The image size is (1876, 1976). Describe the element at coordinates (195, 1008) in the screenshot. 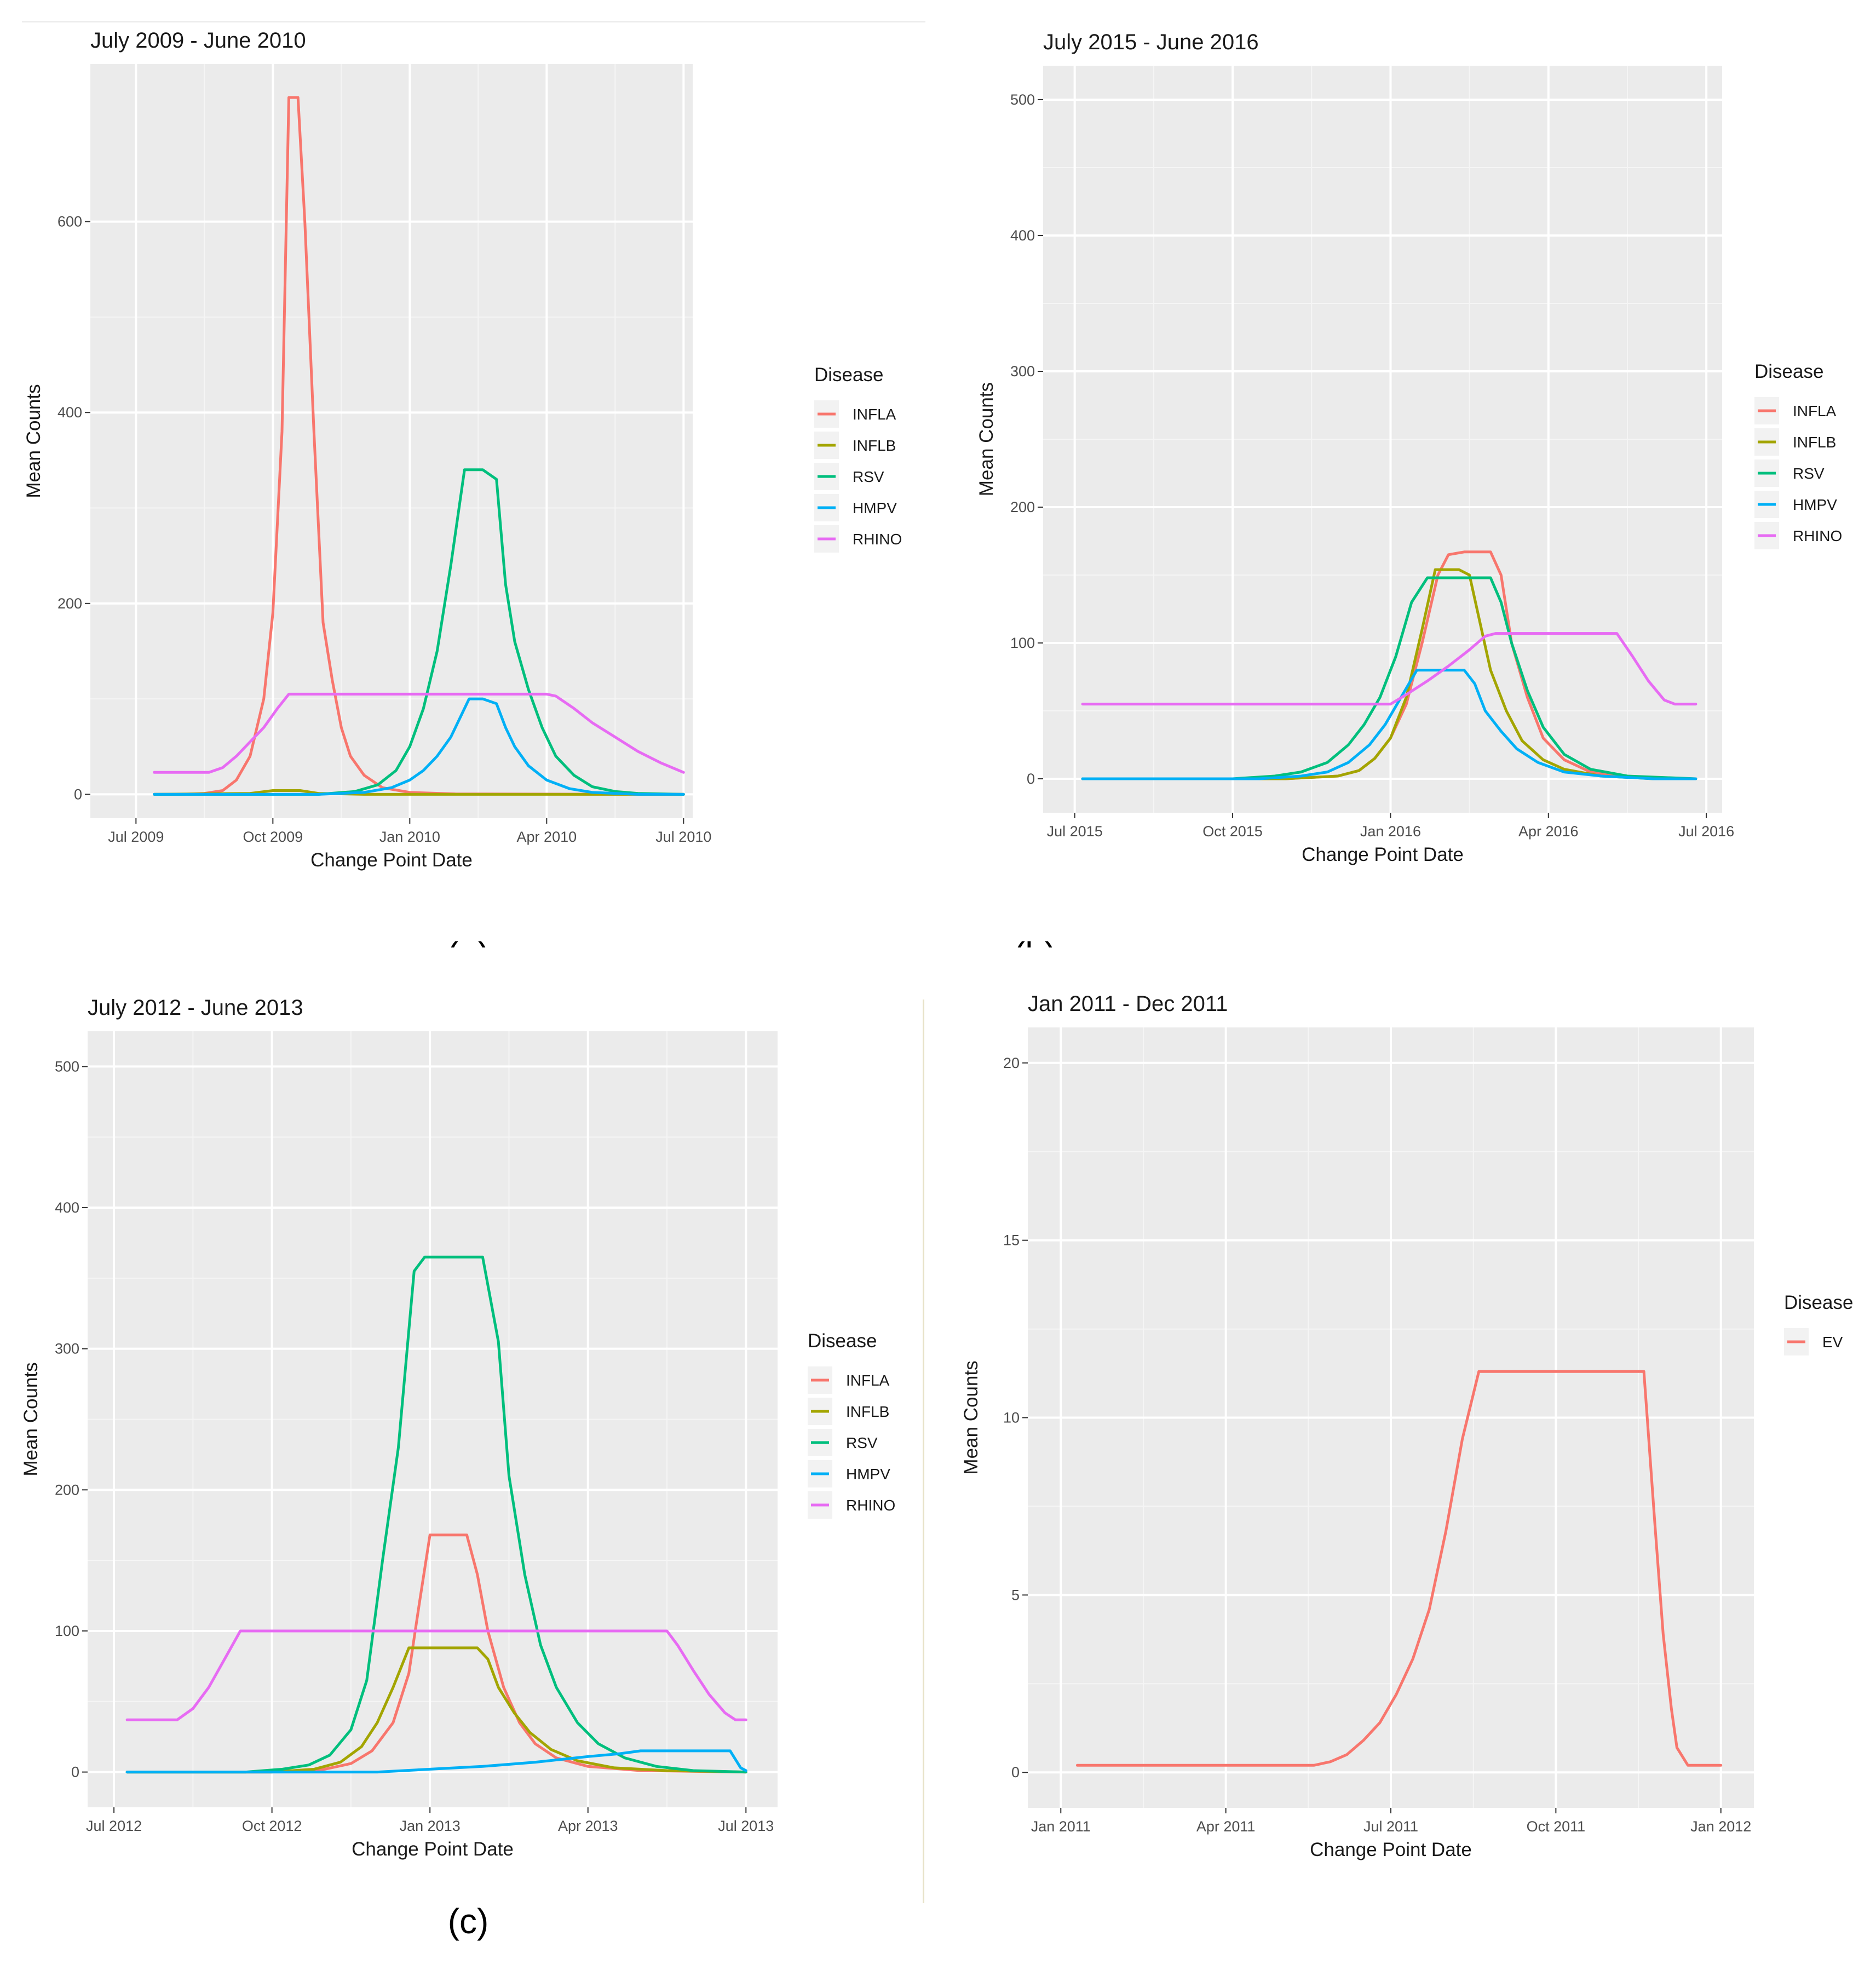

I see `chart-title: July 2012 - June 2013` at that location.